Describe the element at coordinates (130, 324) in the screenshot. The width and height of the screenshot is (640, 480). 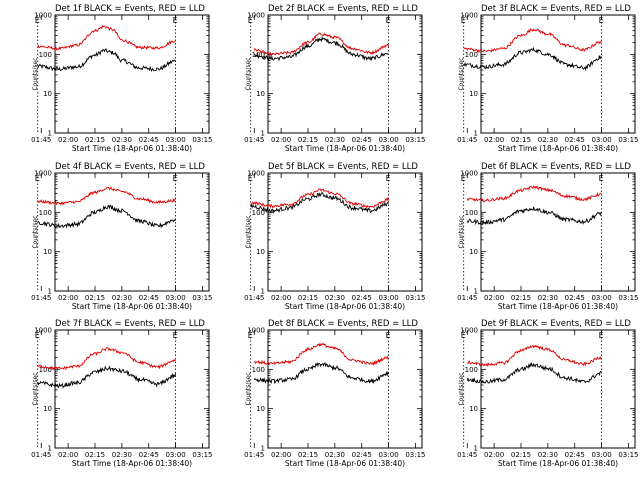
I see `panel-title: Det 7f BLACK = Events, RED = LLD` at that location.